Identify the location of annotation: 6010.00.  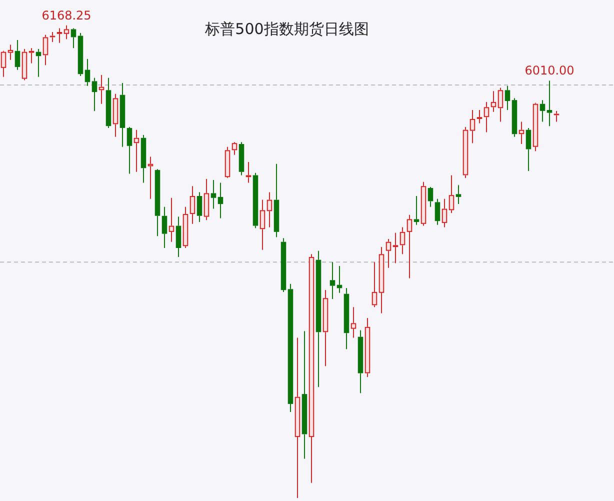
(549, 71).